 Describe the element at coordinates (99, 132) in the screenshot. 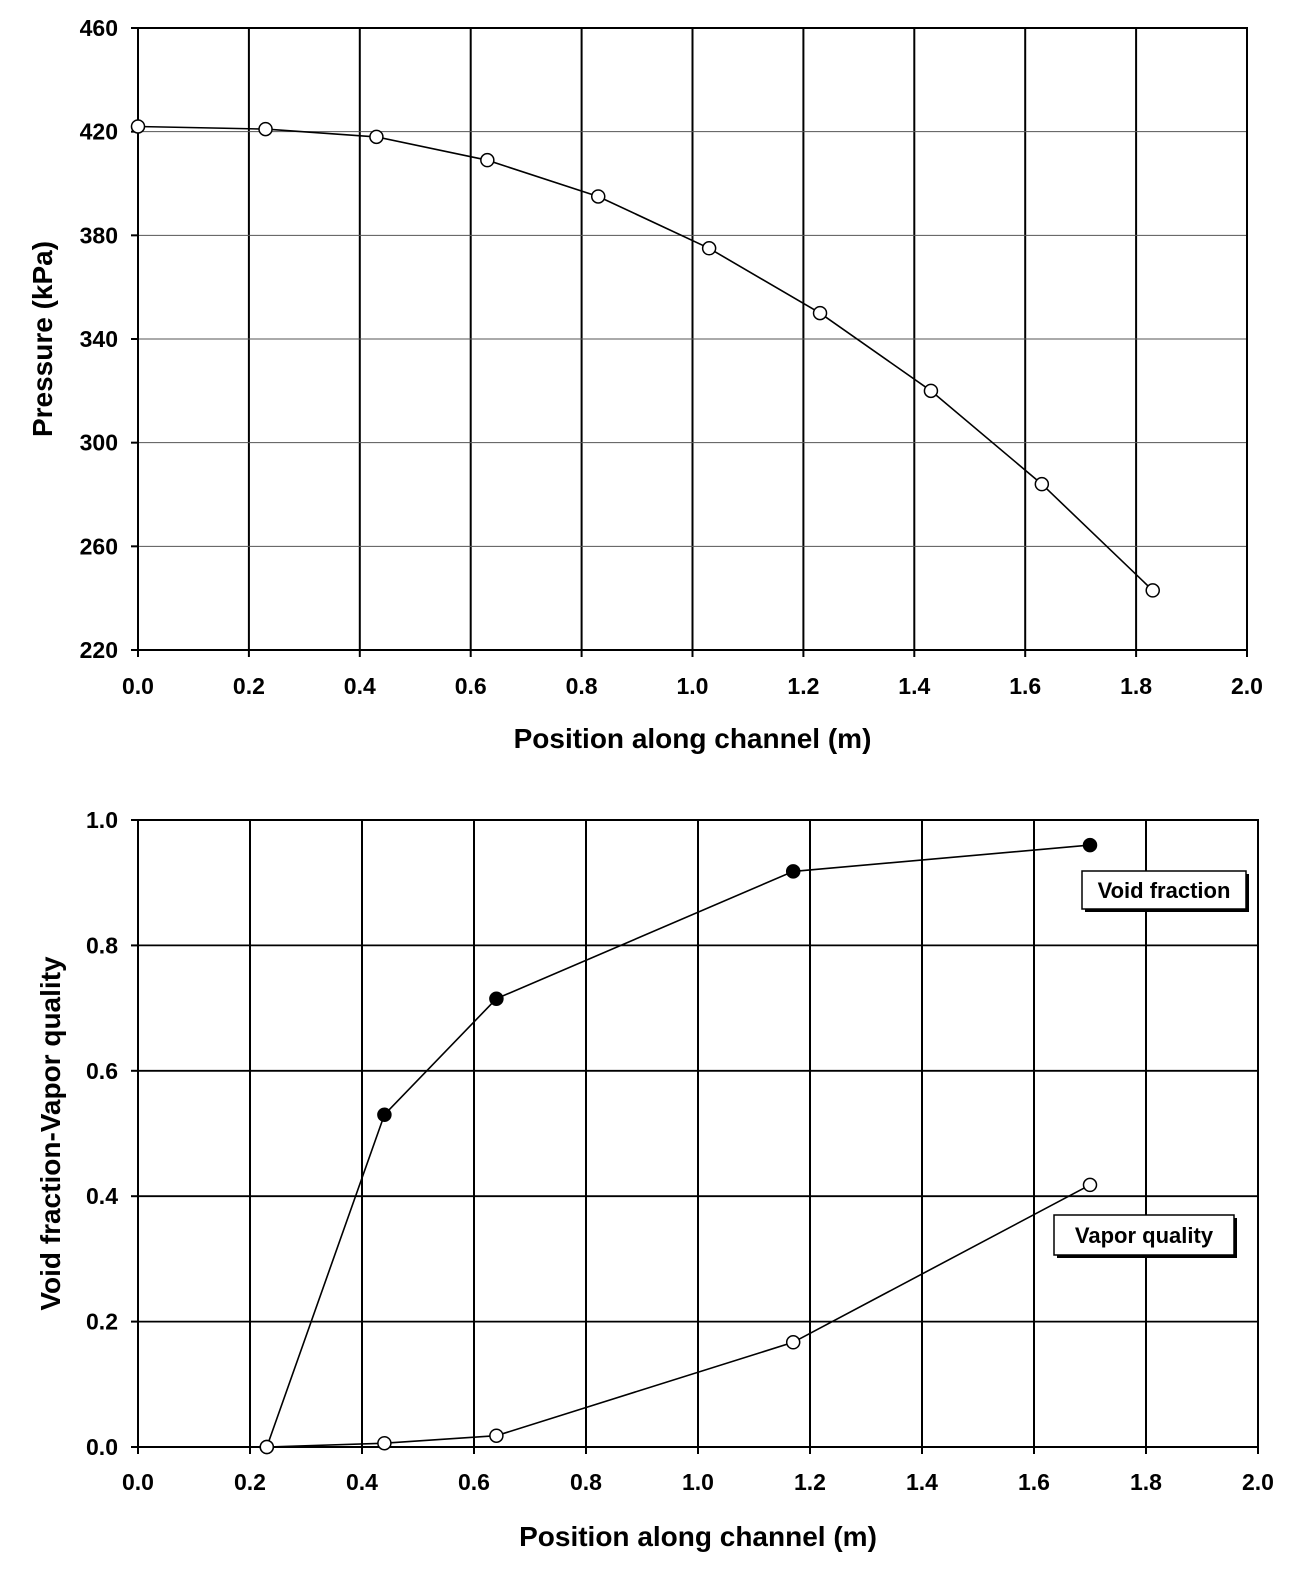

I see `y-tick-label: 420` at that location.